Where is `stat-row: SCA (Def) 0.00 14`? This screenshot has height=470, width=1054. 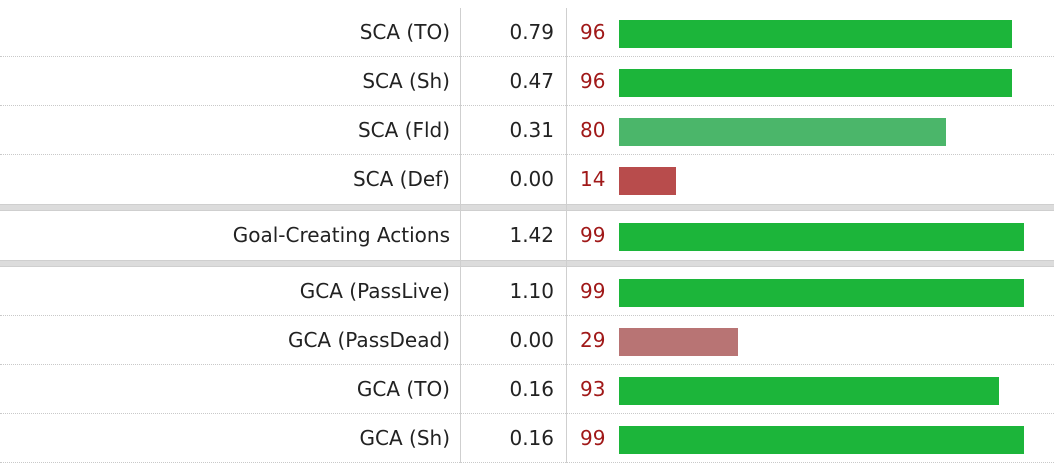
stat-row: SCA (Def) 0.00 14 is located at coordinates (527, 179).